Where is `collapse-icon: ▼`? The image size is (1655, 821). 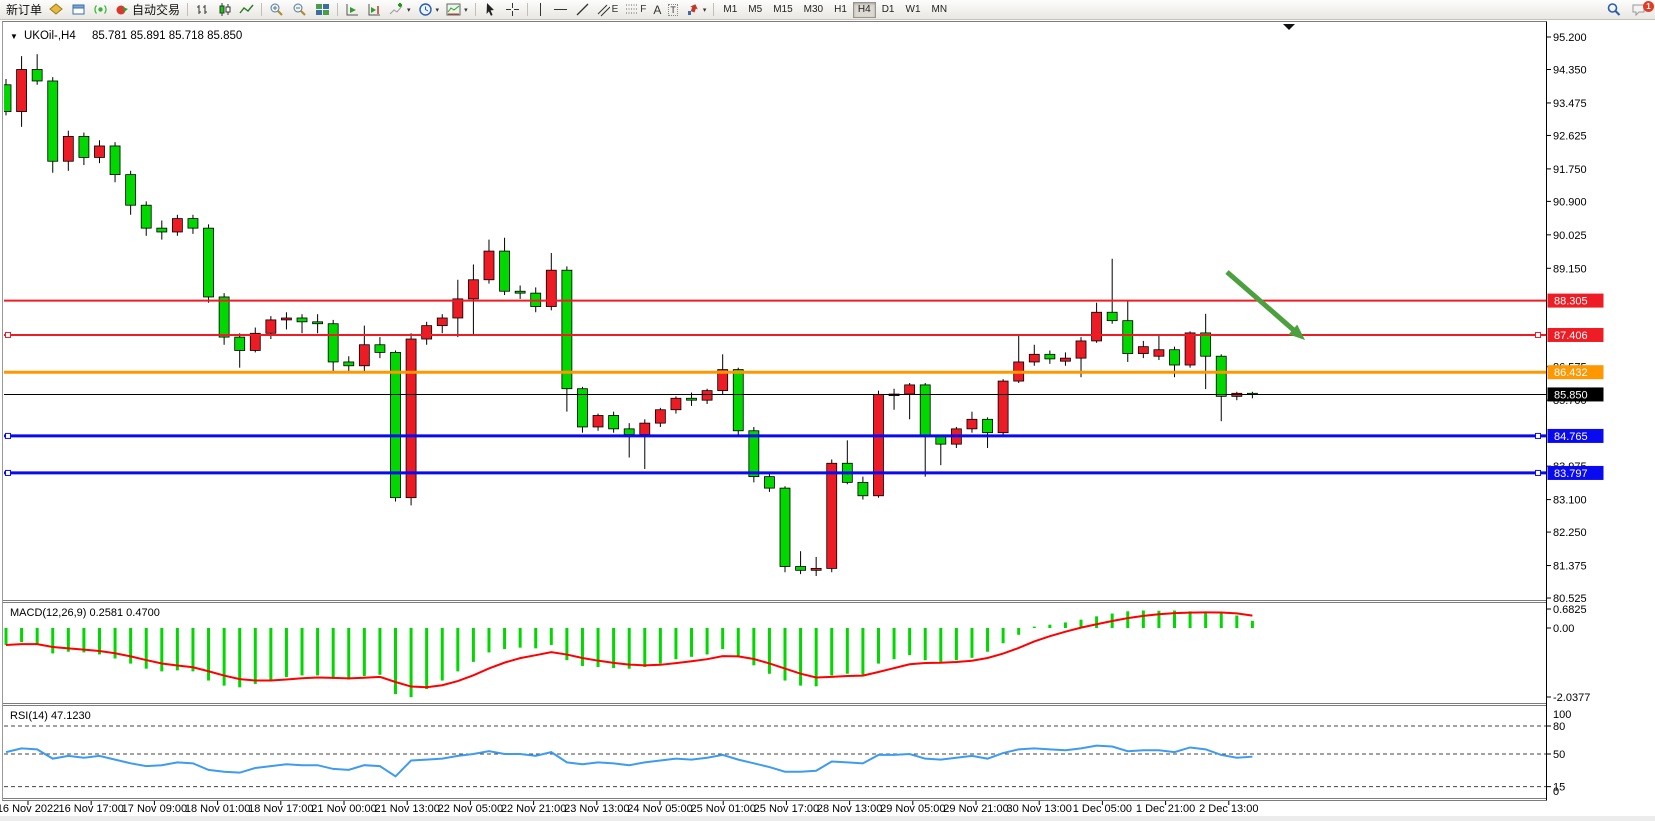 collapse-icon: ▼ is located at coordinates (14, 36).